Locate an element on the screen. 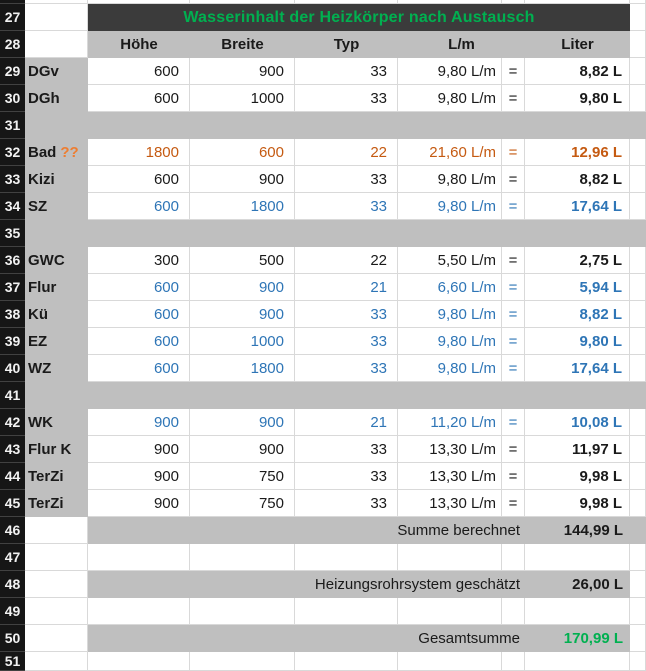  row-label-cell: Kü is located at coordinates (56, 314).